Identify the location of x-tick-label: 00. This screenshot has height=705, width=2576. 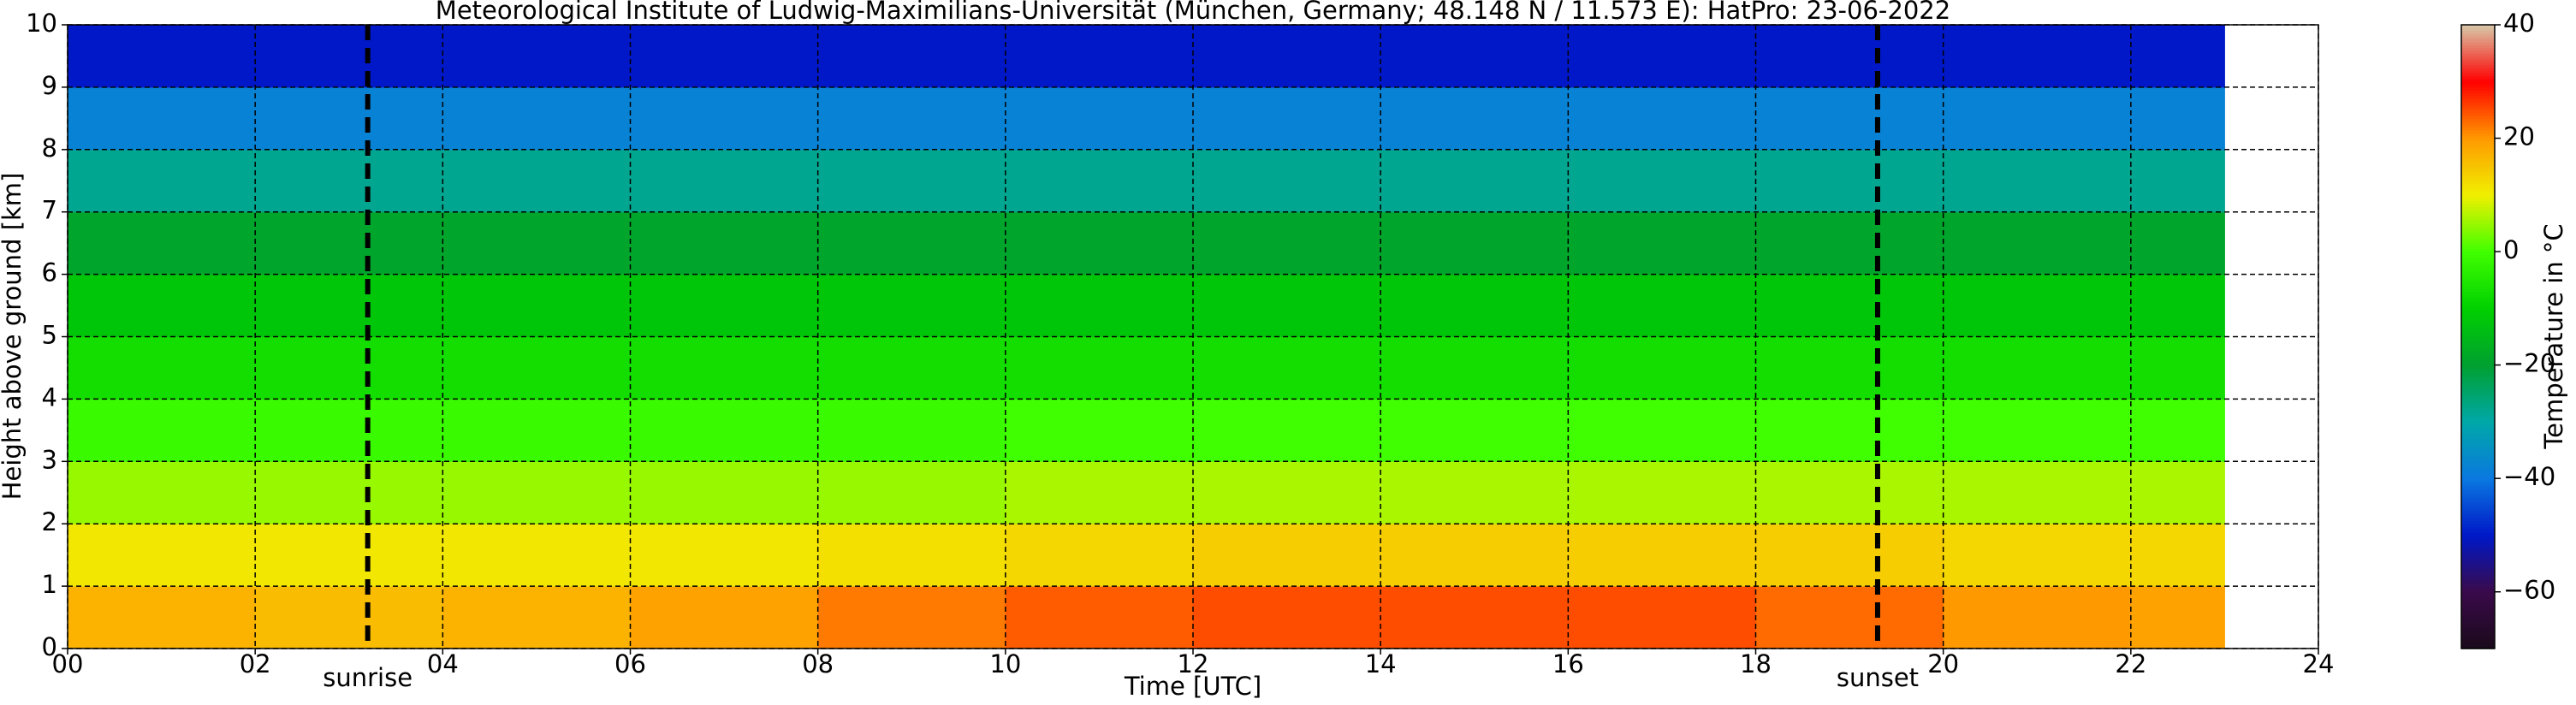
(68, 663).